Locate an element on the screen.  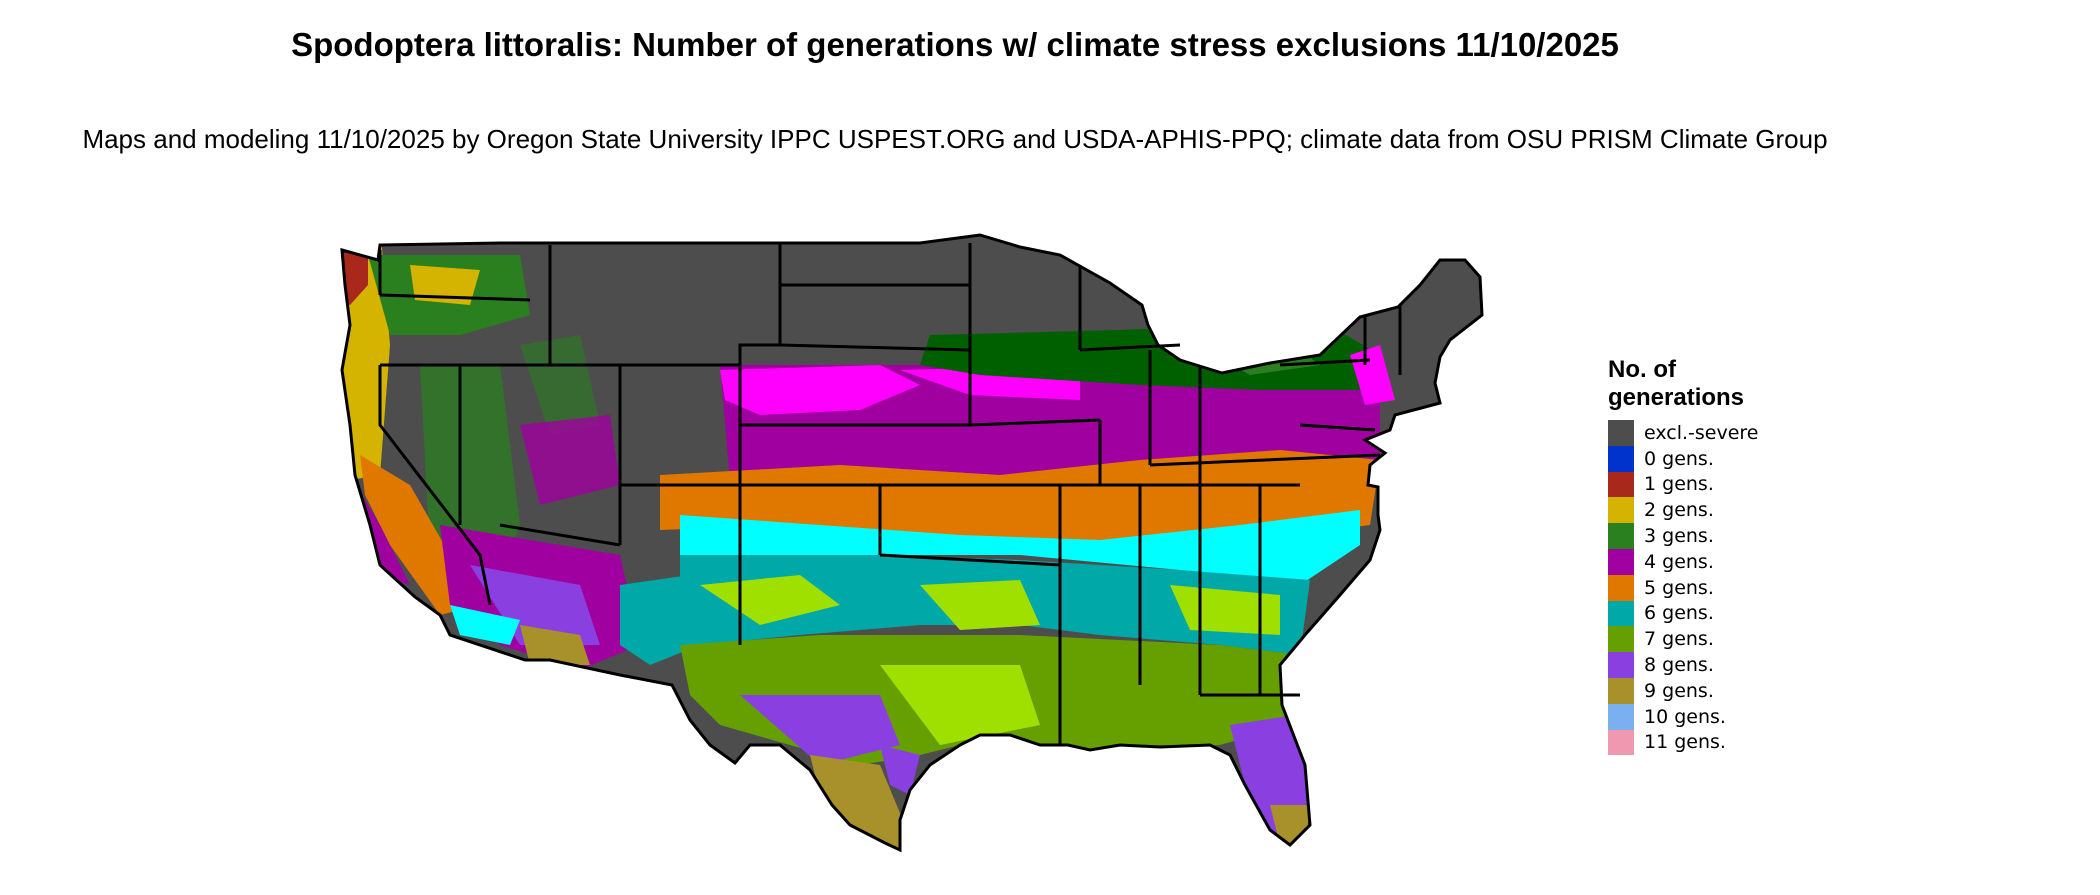
legend-item: 7 gens. is located at coordinates (1688, 639).